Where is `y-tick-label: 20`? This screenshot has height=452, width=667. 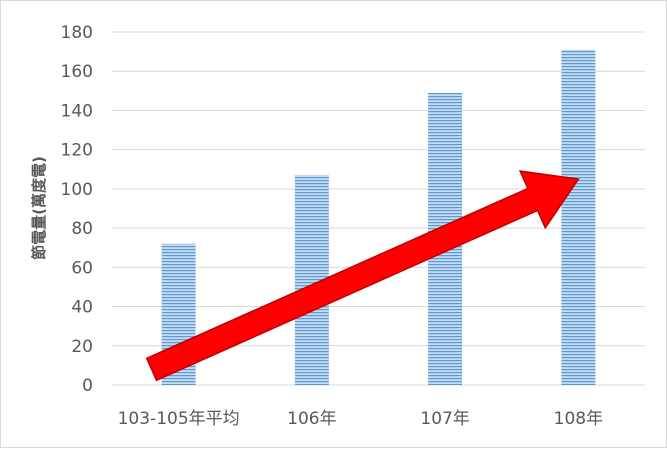 y-tick-label: 20 is located at coordinates (82, 347).